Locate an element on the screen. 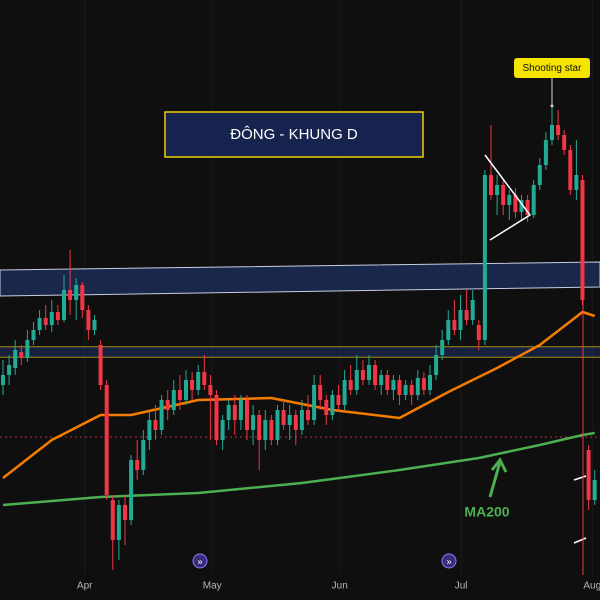 This screenshot has width=600, height=600. x-tick-label: Aug is located at coordinates (591, 586).